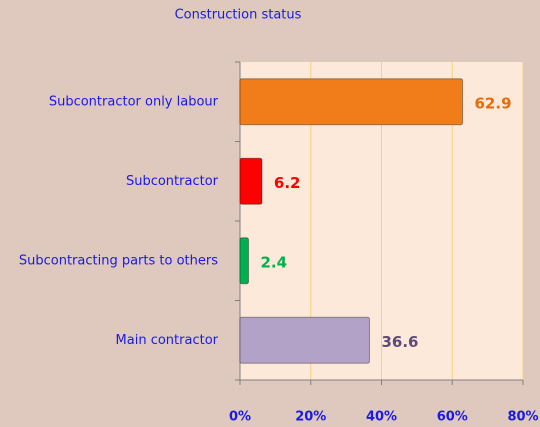 This screenshot has height=427, width=540. What do you see at coordinates (381, 417) in the screenshot?
I see `x-tick-label: 40%` at bounding box center [381, 417].